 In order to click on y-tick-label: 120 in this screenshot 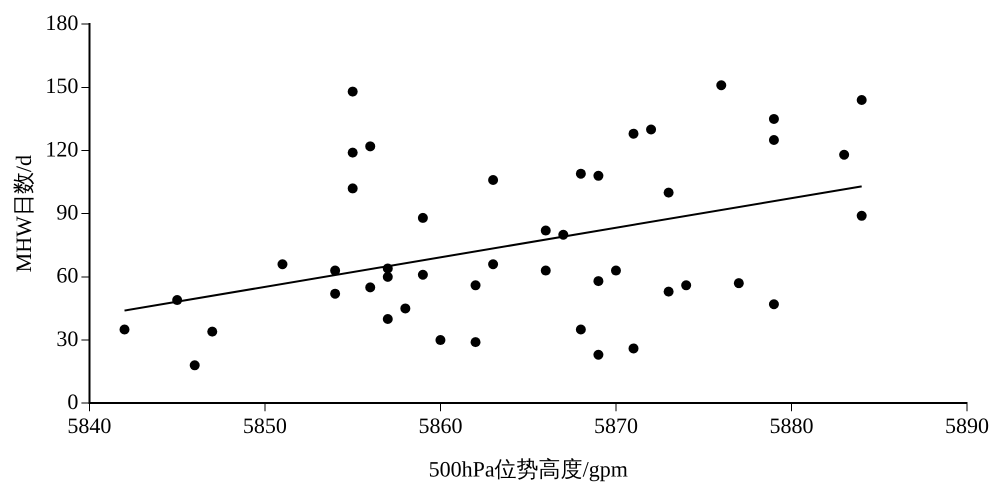, I will do `click(61, 149)`.